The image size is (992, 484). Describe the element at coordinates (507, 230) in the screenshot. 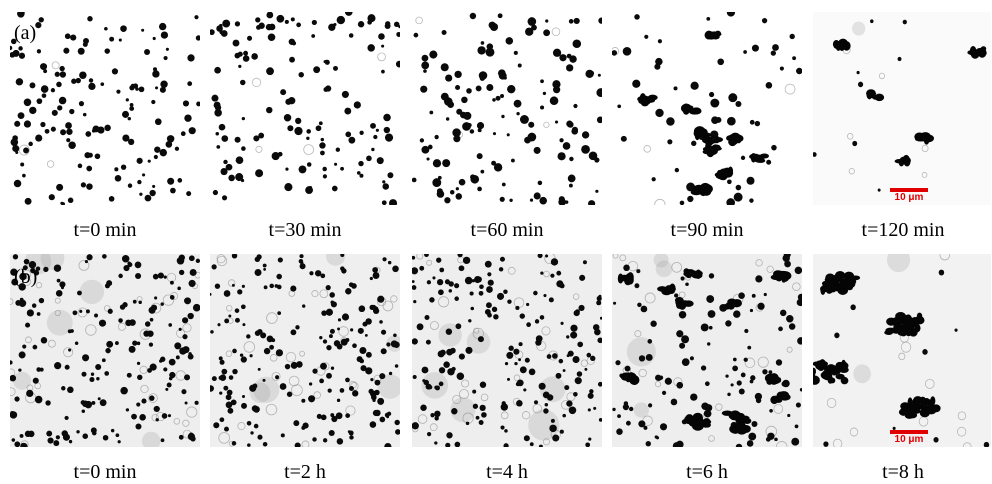

I see `caption-a-2: t=60 min` at that location.